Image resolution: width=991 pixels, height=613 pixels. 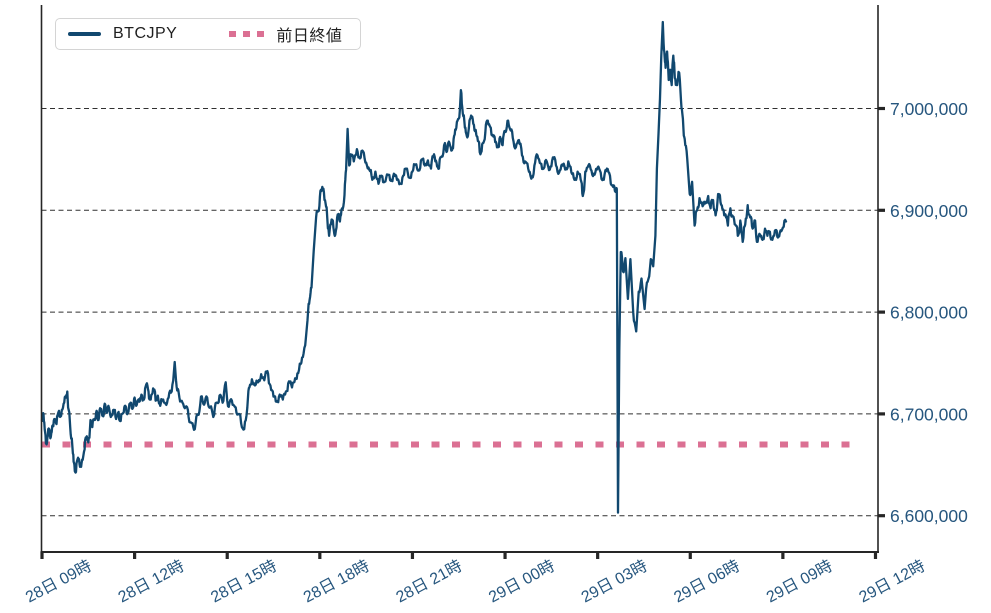 I want to click on y-tick-label: 7,000,000, so click(x=929, y=109).